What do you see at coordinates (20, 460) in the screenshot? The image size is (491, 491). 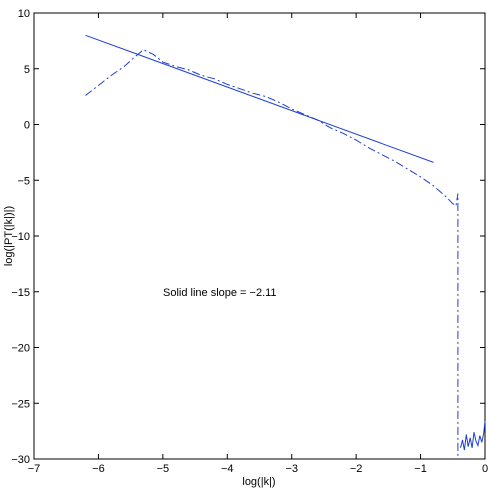 I see `y-tick-label: −30` at bounding box center [20, 460].